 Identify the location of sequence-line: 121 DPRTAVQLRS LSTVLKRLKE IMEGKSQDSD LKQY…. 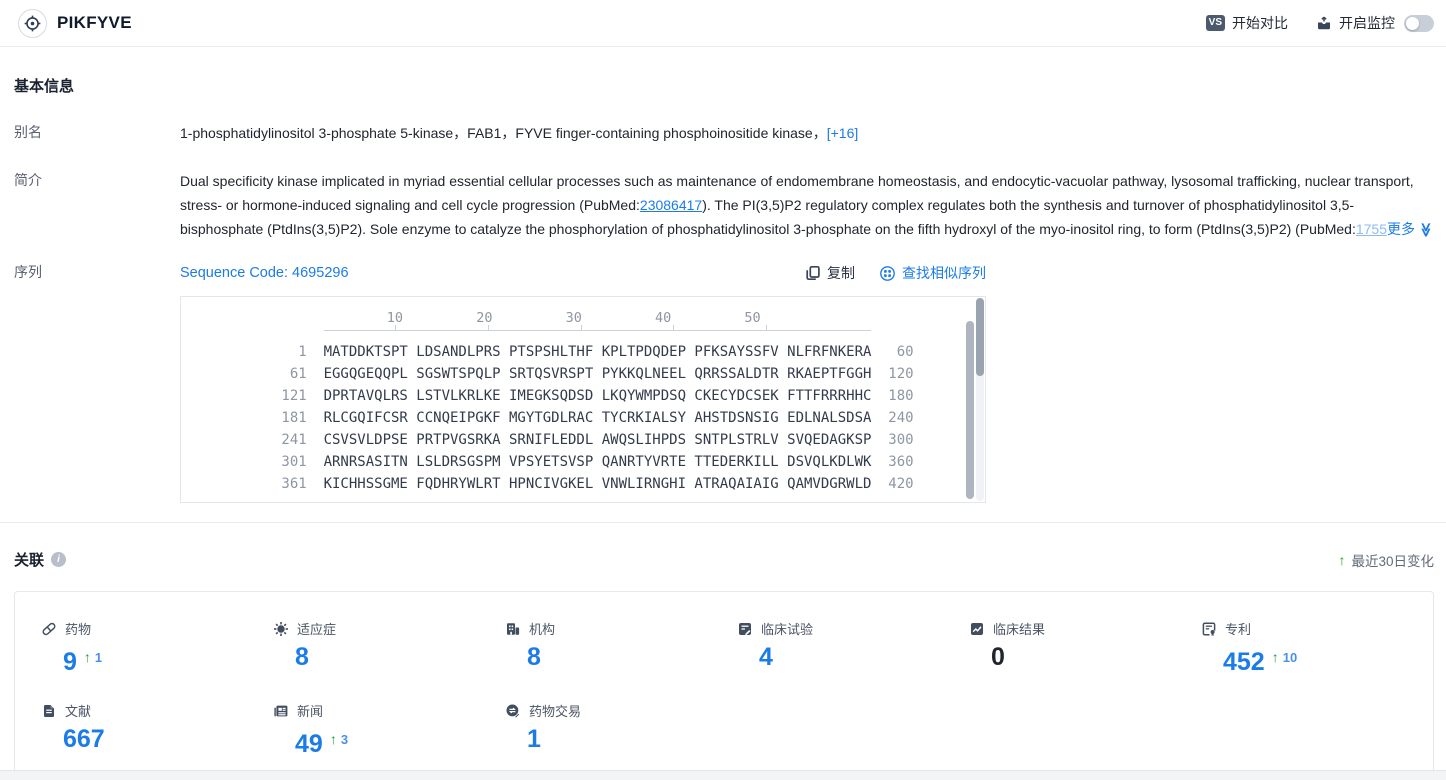
(629, 396).